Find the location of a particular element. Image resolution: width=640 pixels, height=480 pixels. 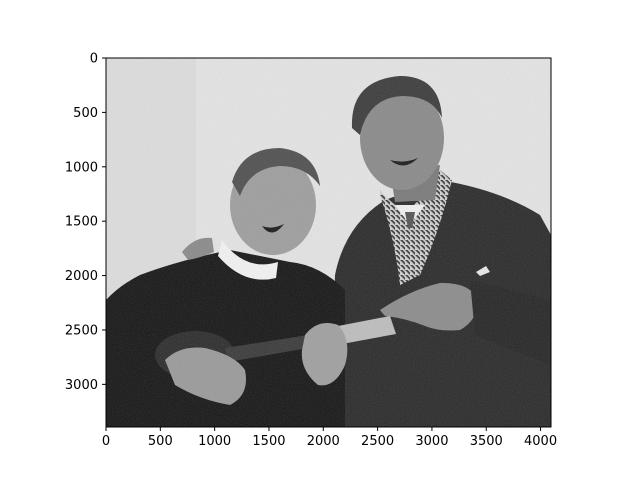

y-tick-label: 0 is located at coordinates (94, 59).